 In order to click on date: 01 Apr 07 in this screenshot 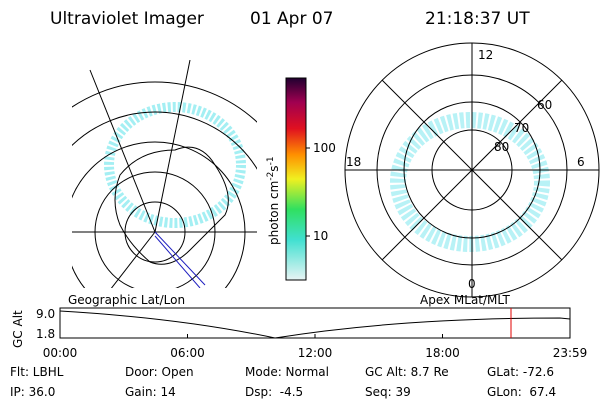, I will do `click(291, 19)`.